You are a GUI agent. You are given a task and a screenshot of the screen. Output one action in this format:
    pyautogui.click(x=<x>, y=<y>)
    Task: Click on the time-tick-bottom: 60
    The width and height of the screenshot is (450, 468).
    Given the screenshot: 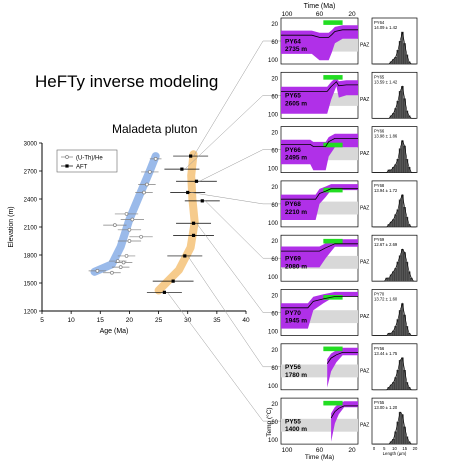 What is the action you would take?
    pyautogui.click(x=320, y=450)
    